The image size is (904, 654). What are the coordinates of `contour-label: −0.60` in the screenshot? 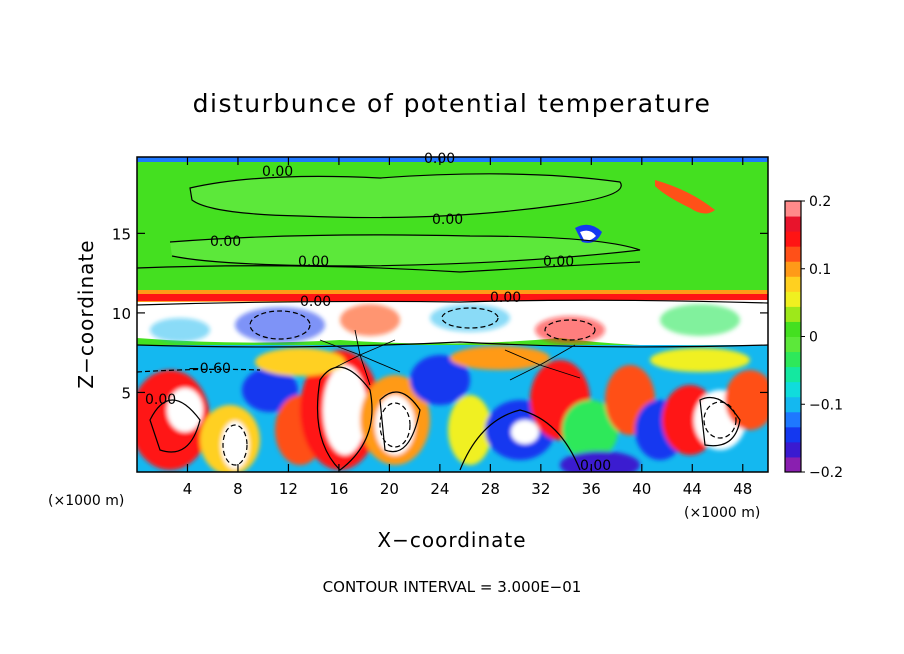 It's located at (209, 369).